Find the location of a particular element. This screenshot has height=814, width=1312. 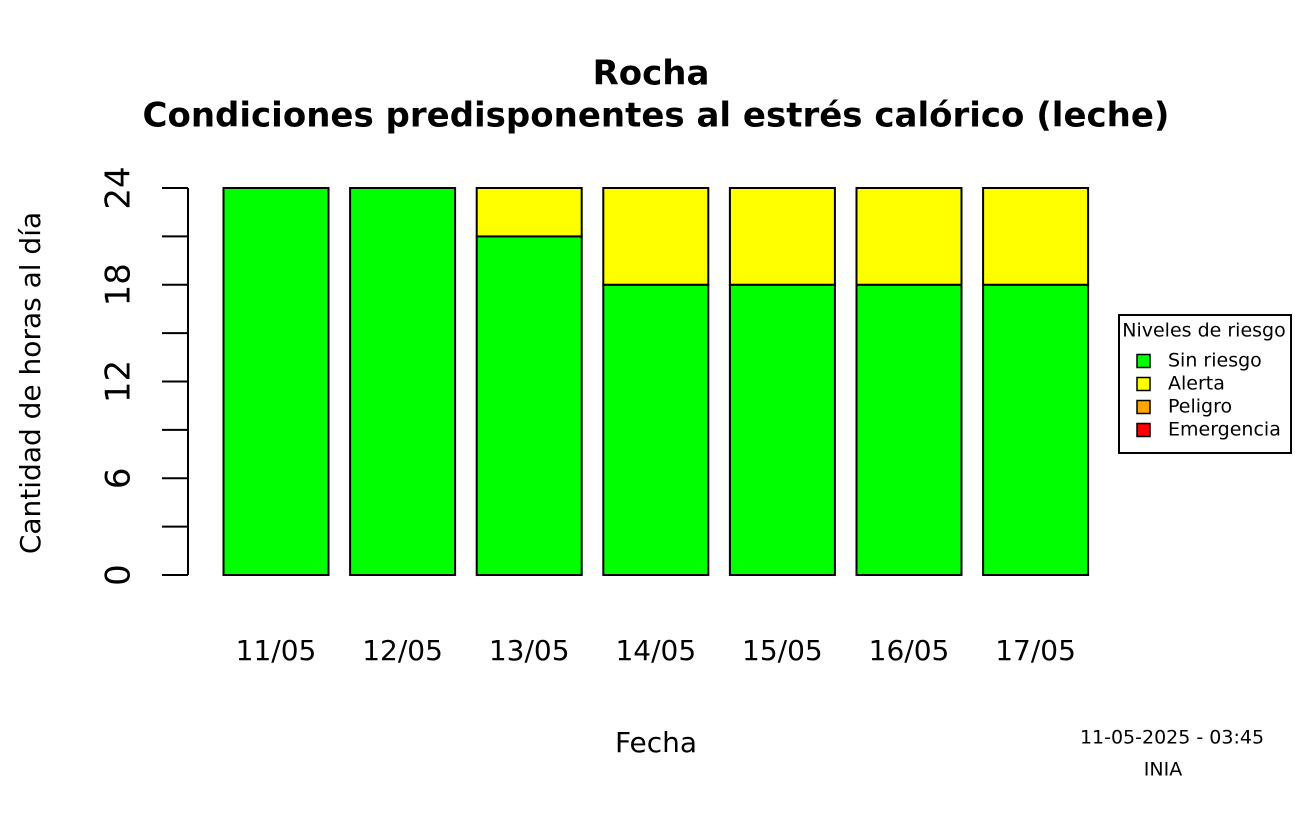

legend-title: Niveles de riesgo is located at coordinates (1204, 331).